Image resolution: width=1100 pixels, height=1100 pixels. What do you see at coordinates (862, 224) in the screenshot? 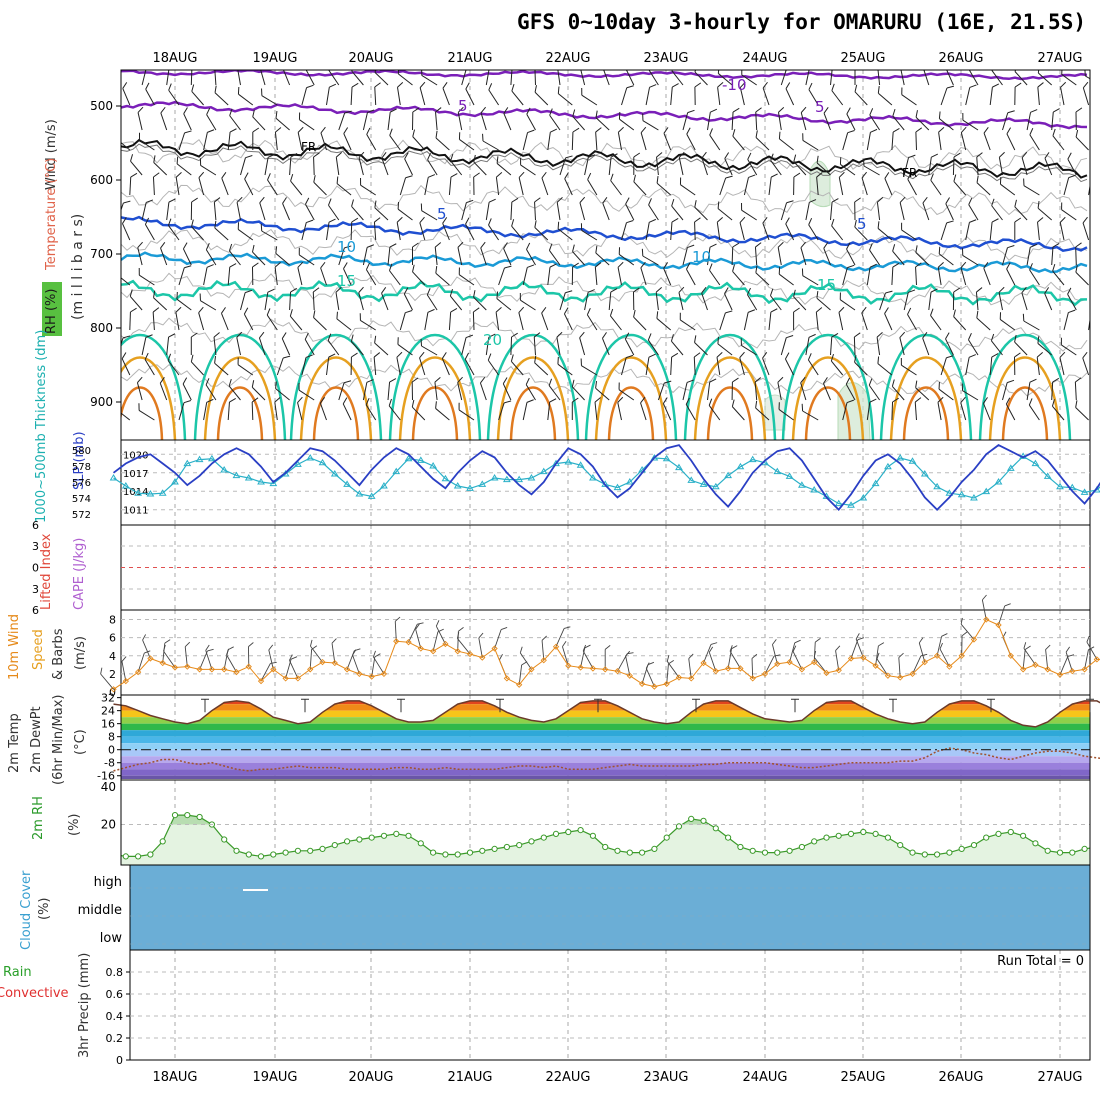
I see `contour-label-5-b: 5` at bounding box center [862, 224].